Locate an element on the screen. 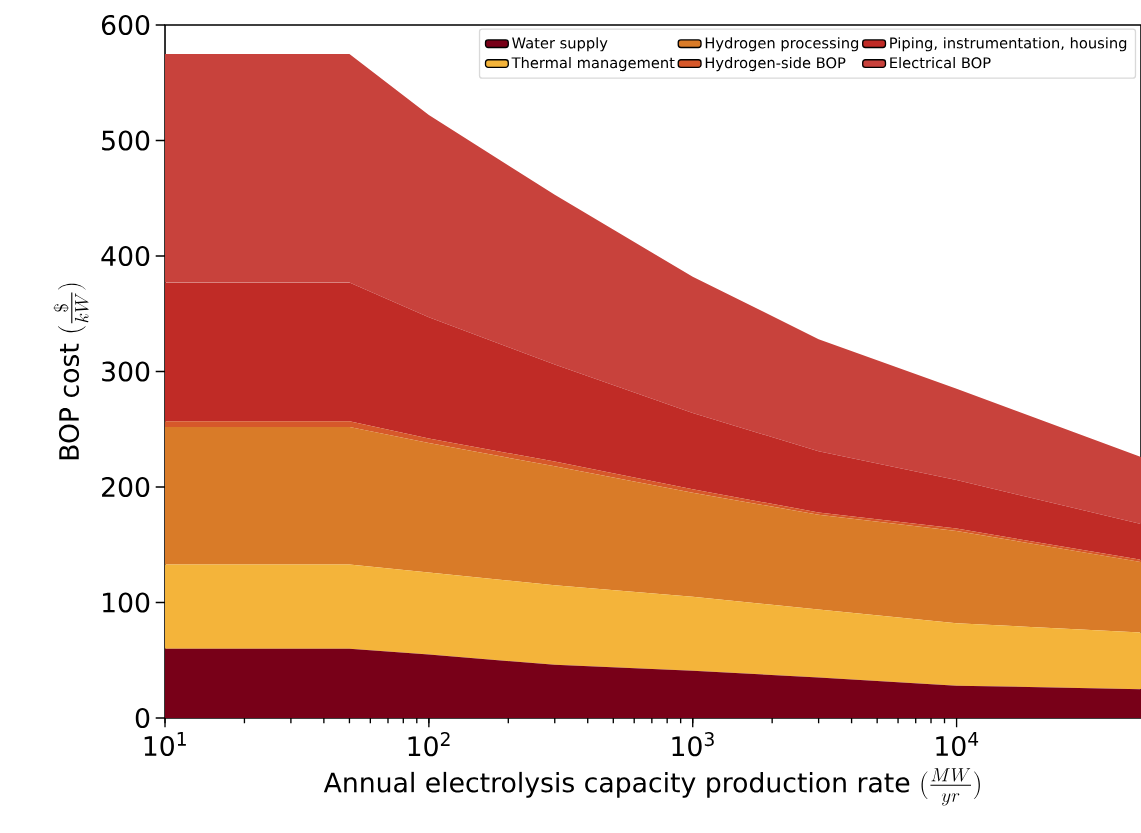  x-tick-label: 10$^{2}$ is located at coordinates (429, 744).